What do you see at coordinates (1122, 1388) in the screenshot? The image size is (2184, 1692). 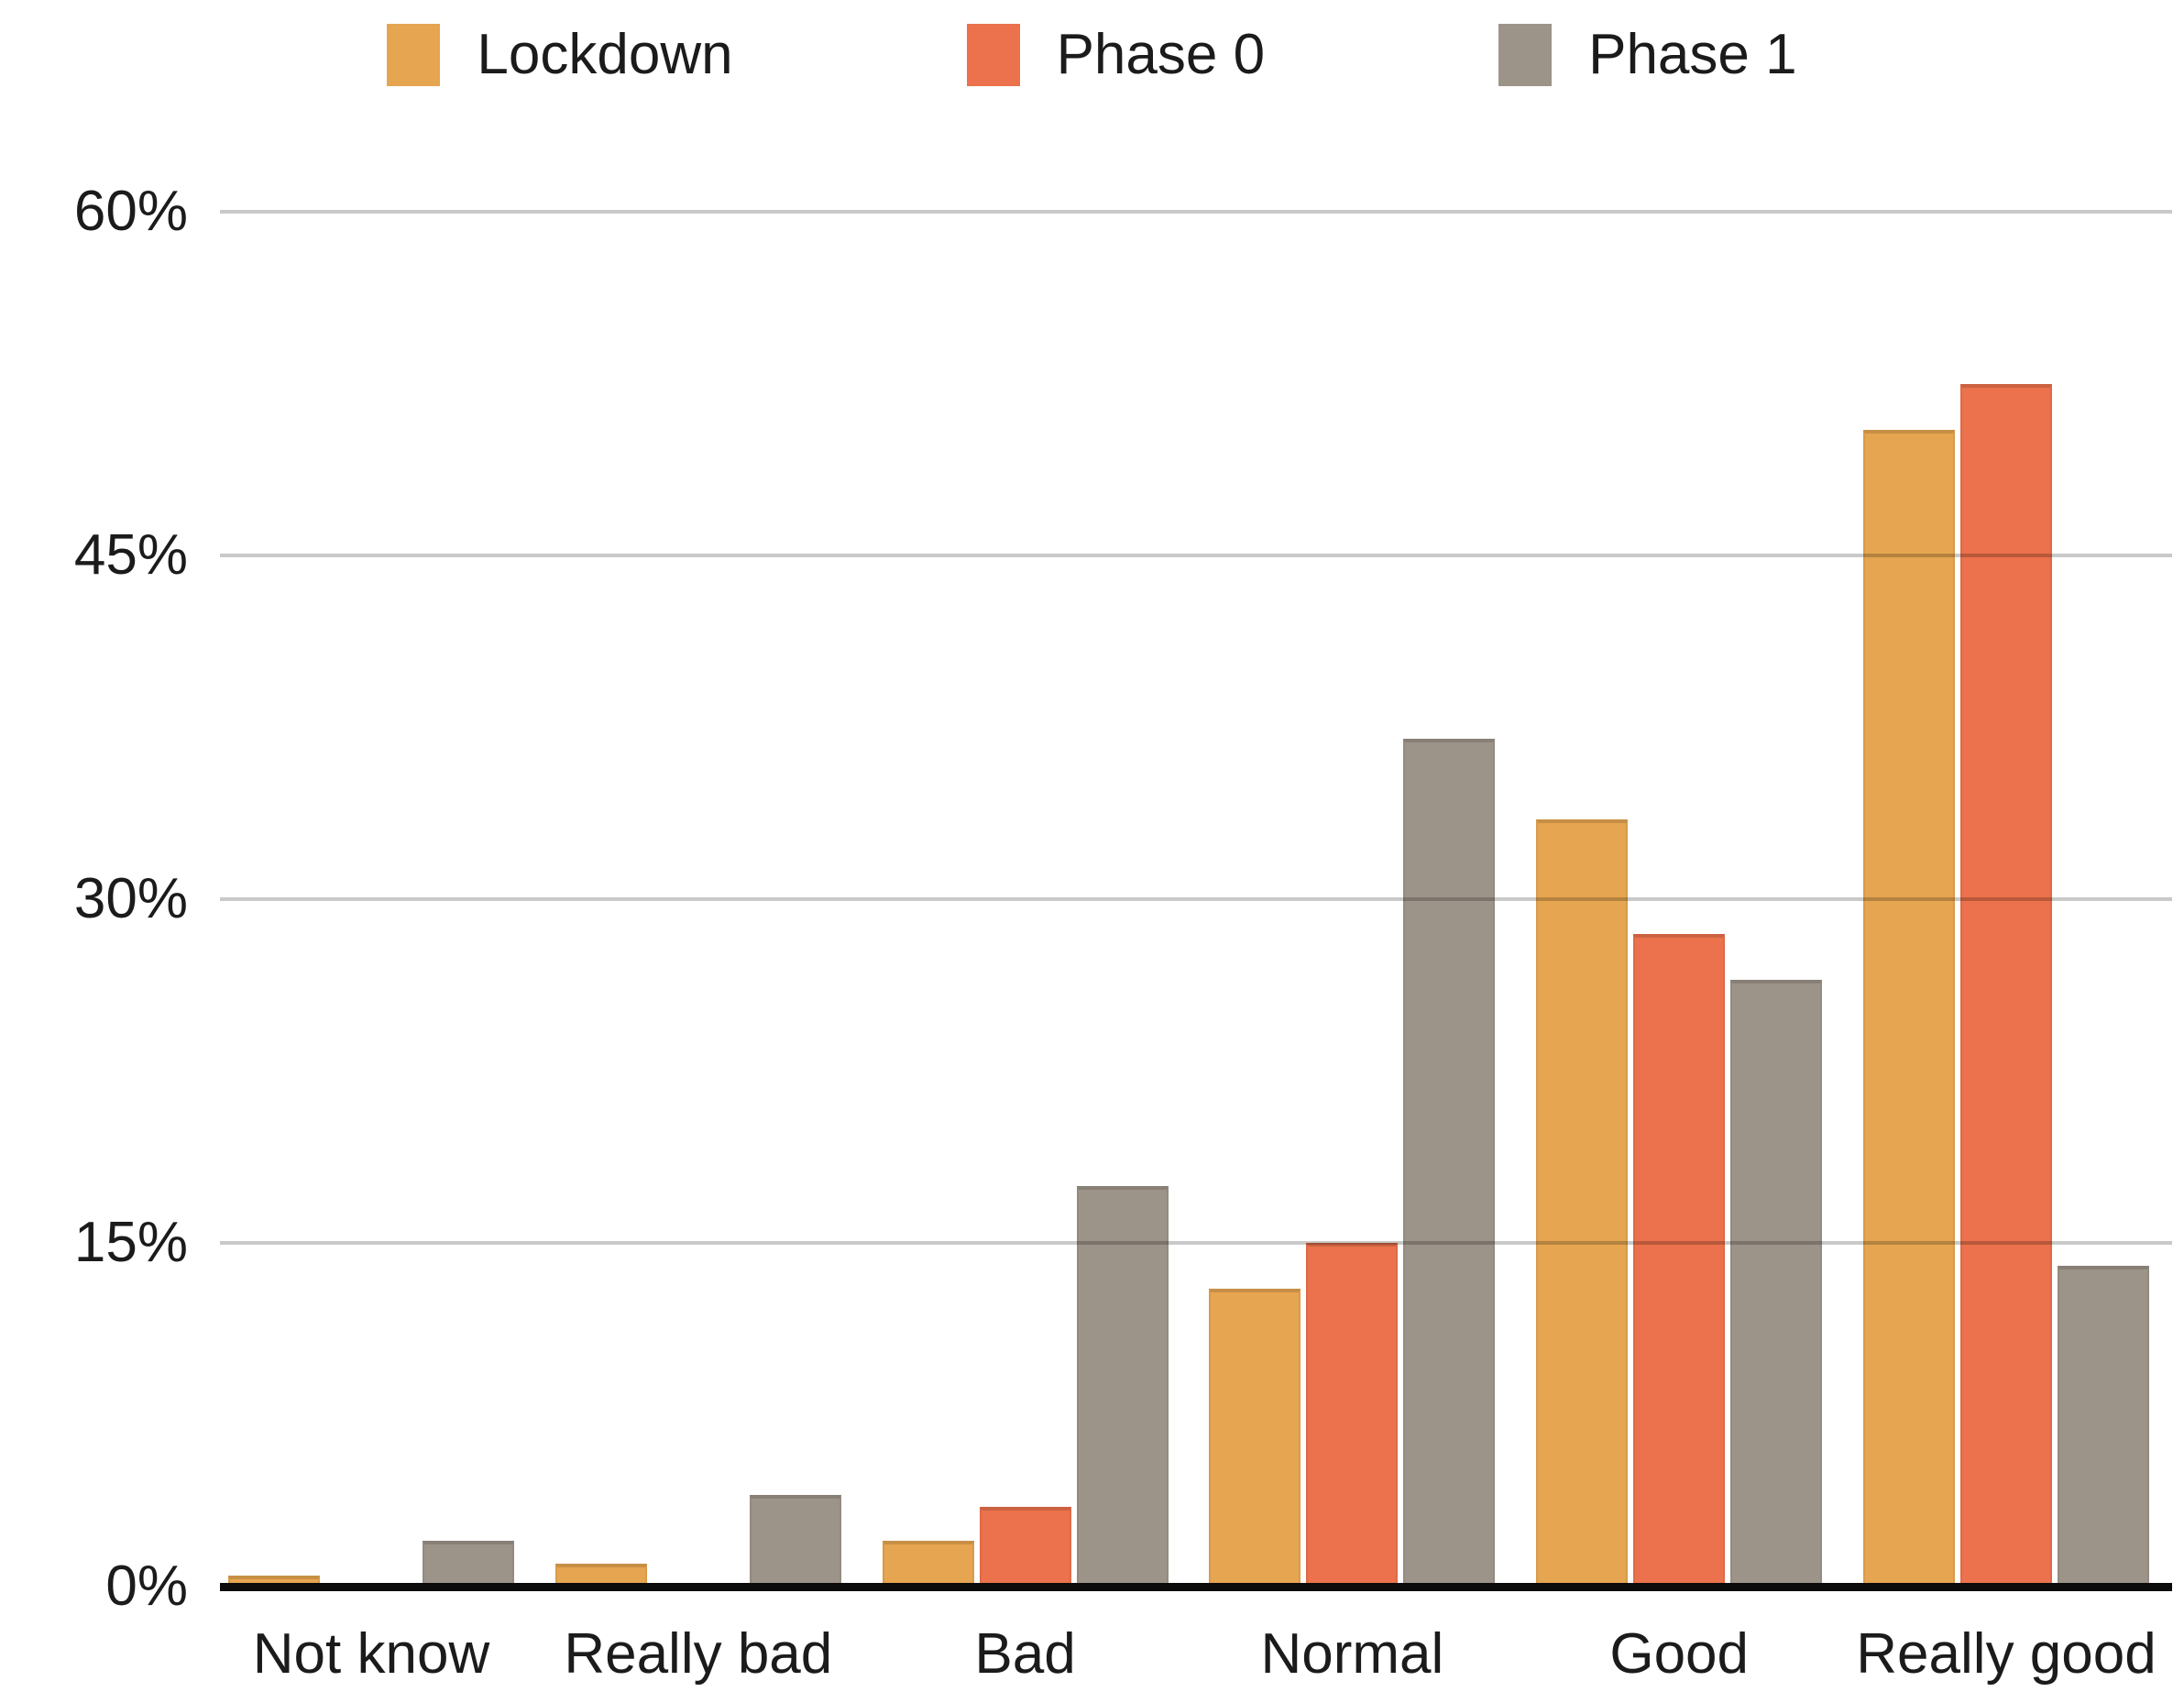 I see `bar-phase-1-bad` at bounding box center [1122, 1388].